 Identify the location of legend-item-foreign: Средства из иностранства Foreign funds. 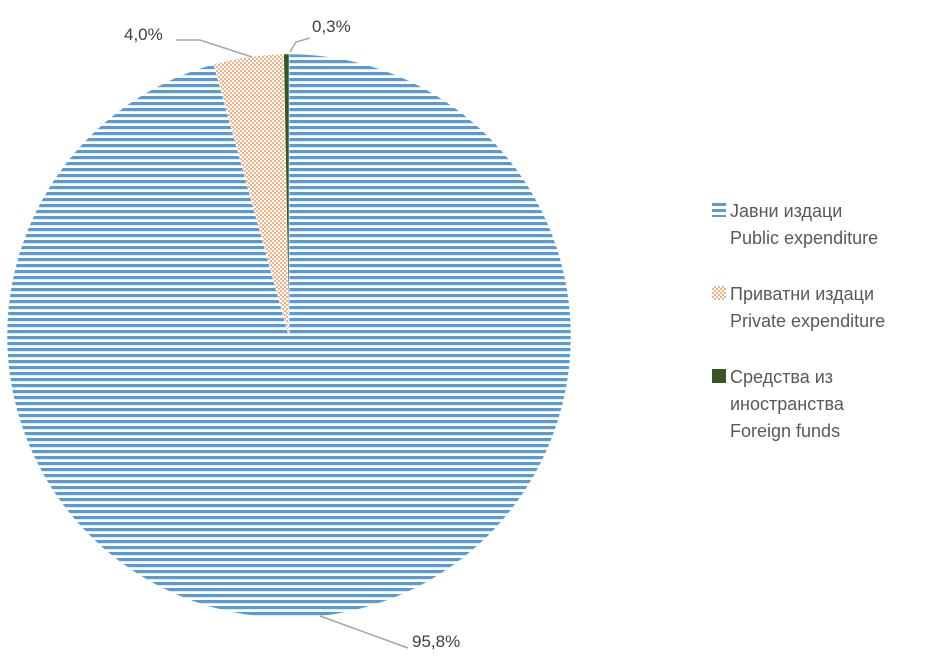
(819, 404).